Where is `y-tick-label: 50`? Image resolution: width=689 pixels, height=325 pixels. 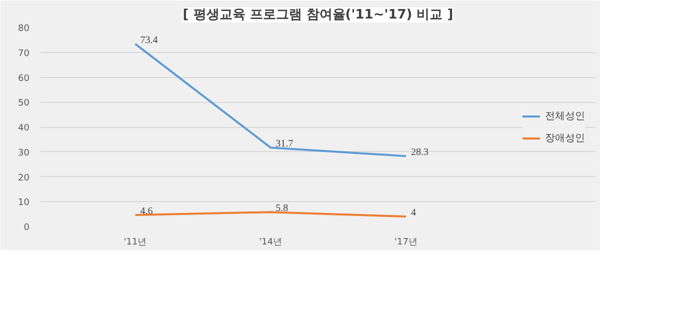
y-tick-label: 50 is located at coordinates (24, 103).